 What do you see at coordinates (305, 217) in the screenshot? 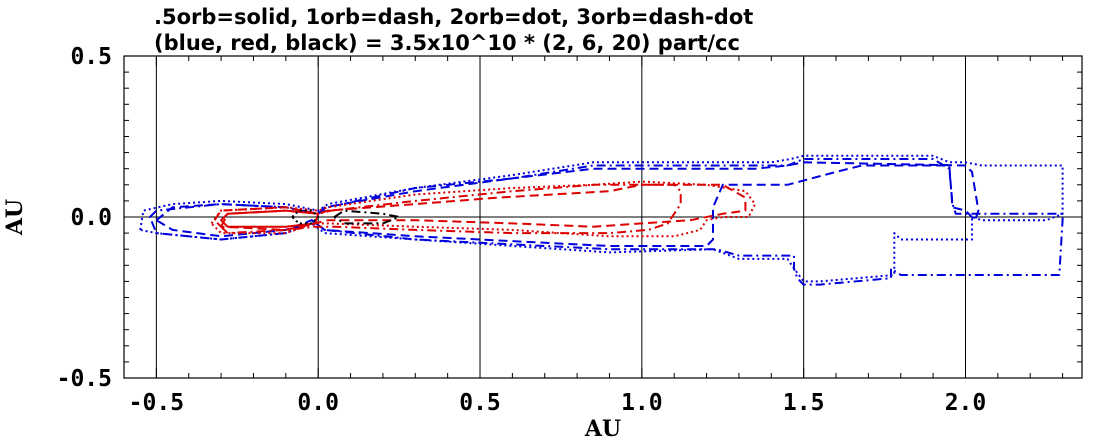
I see `contour-black-dot` at bounding box center [305, 217].